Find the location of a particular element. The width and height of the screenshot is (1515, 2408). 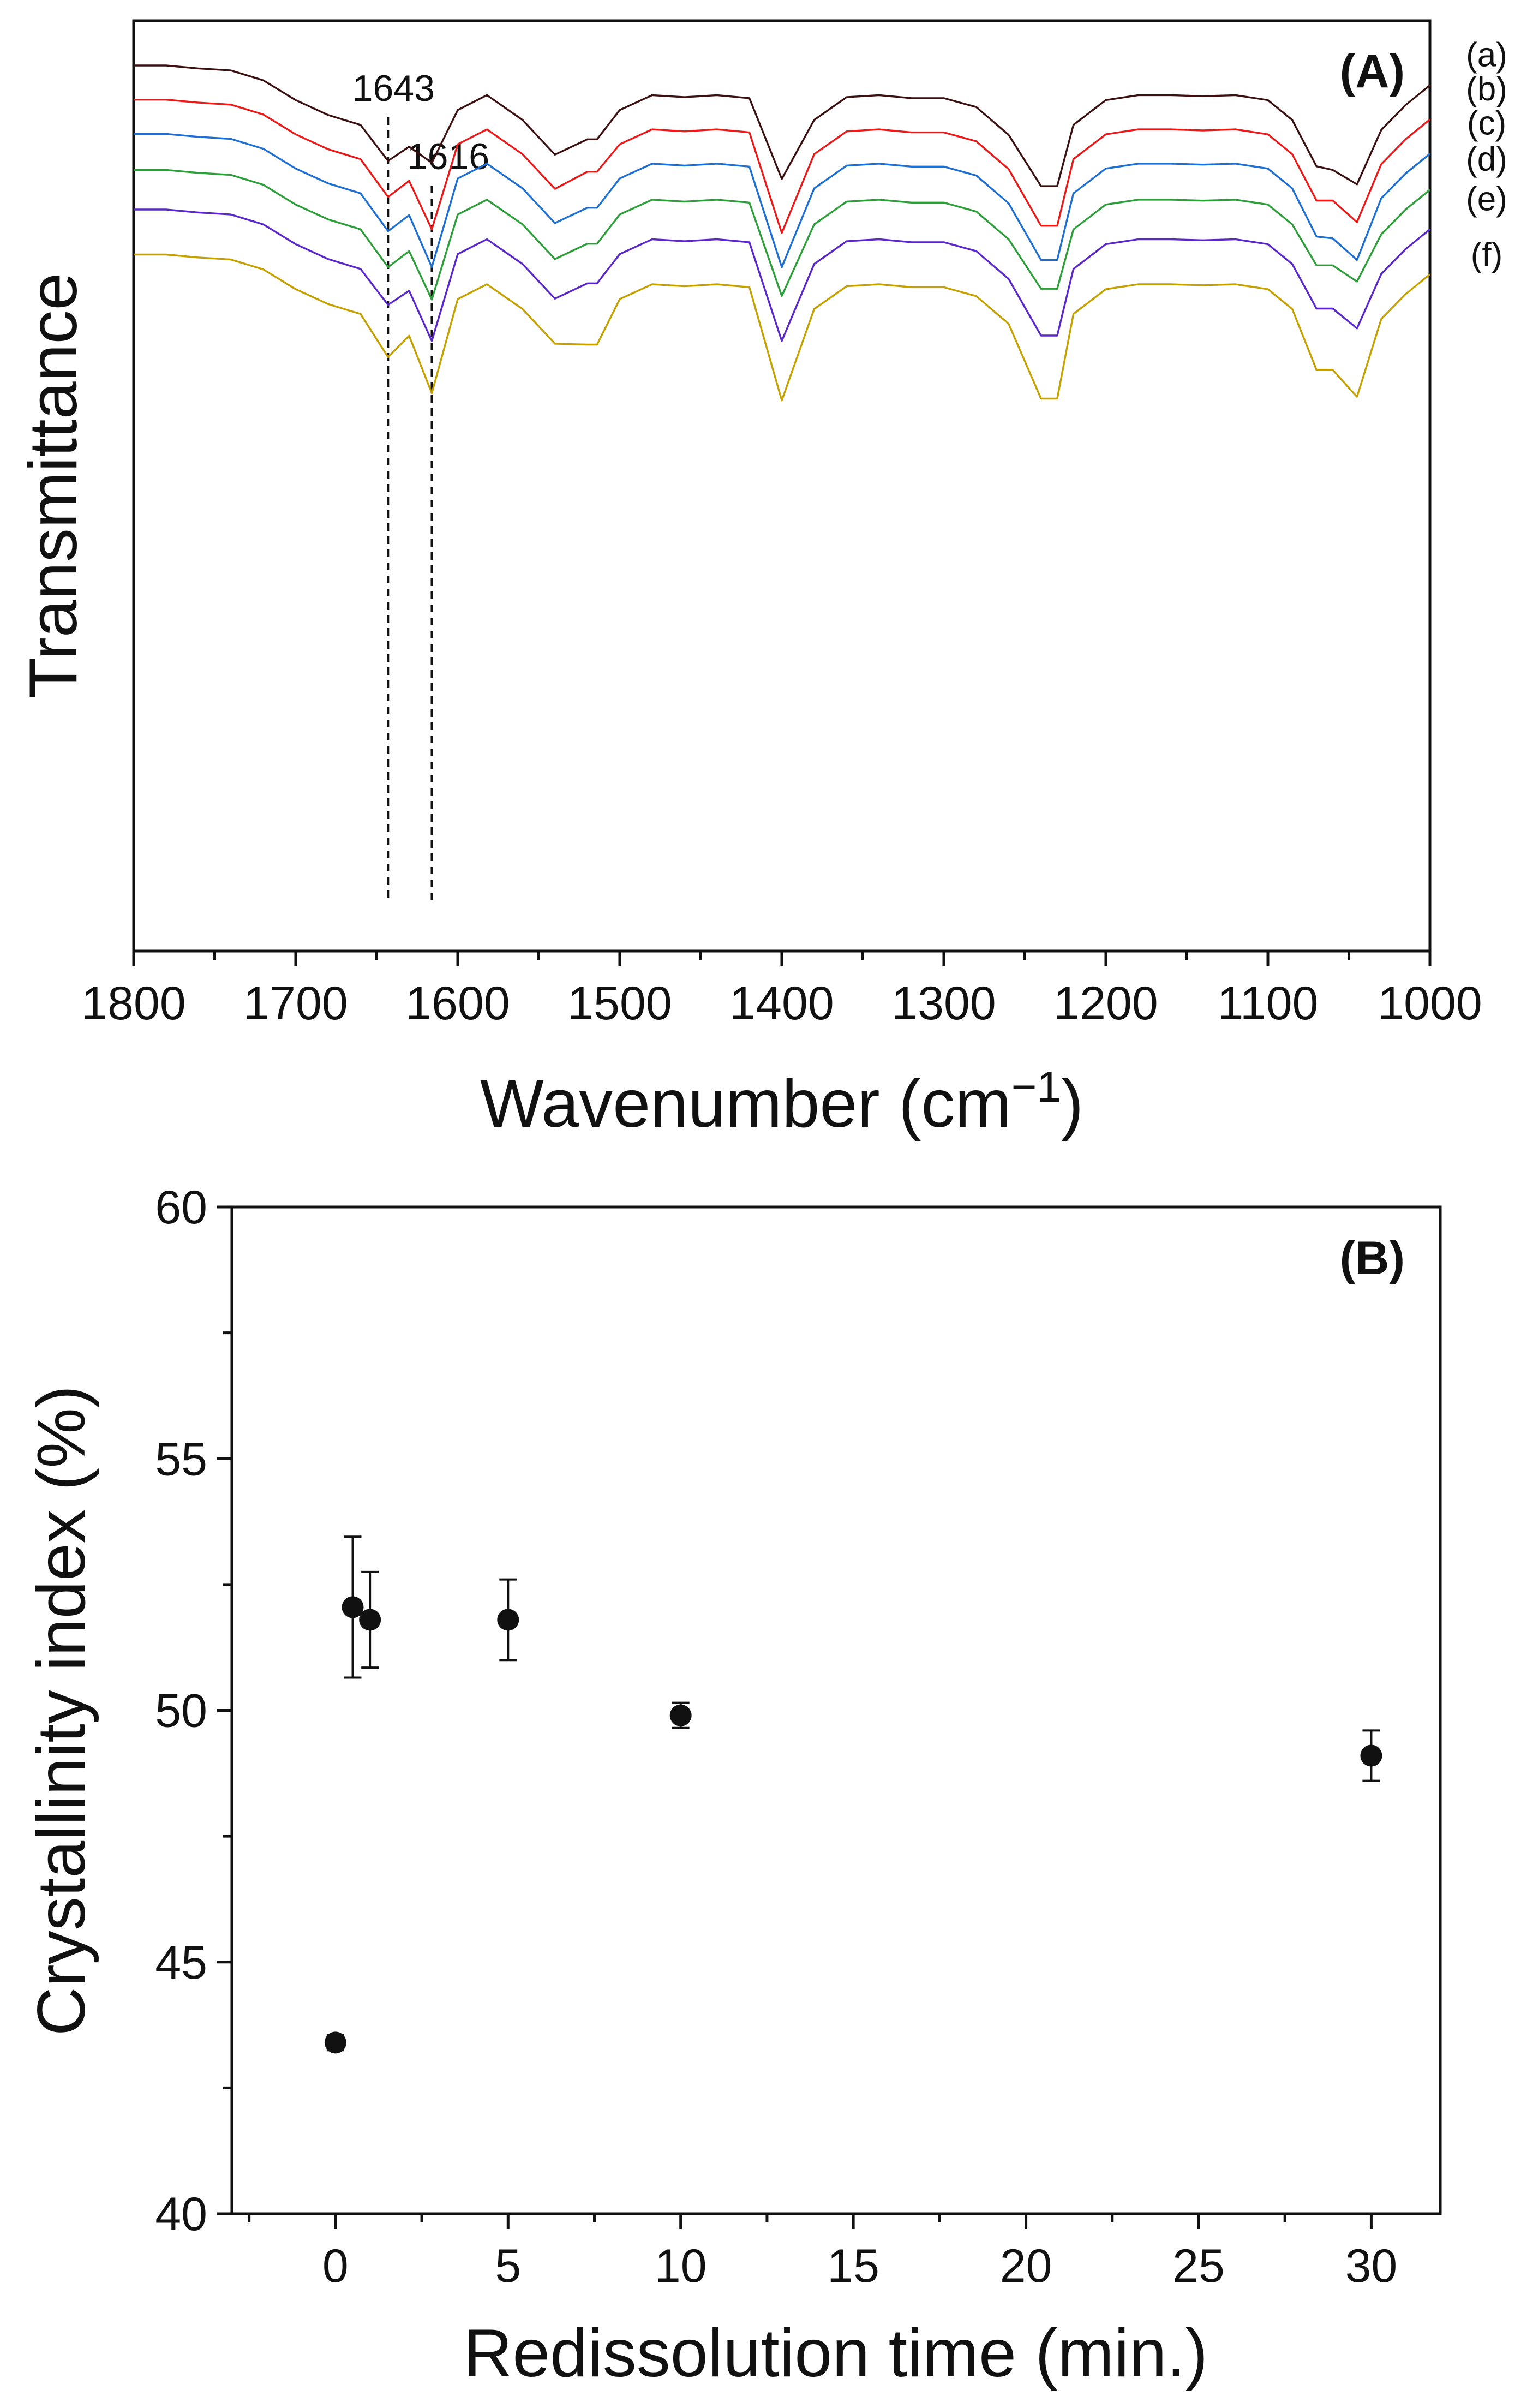

data-point-t5 is located at coordinates (508, 1620).